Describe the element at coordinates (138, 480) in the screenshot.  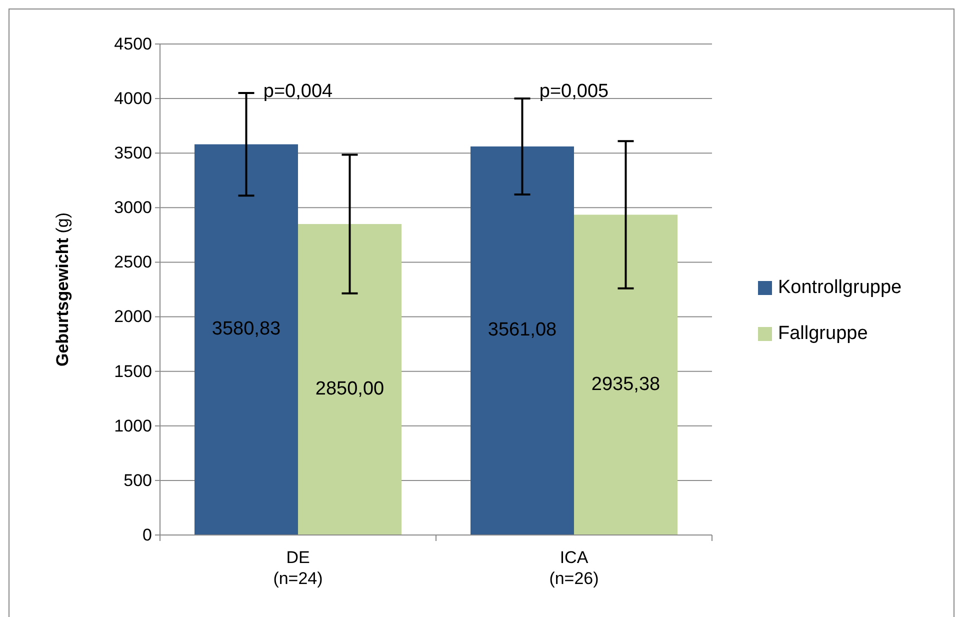
I see `y-tick-label: 500` at that location.